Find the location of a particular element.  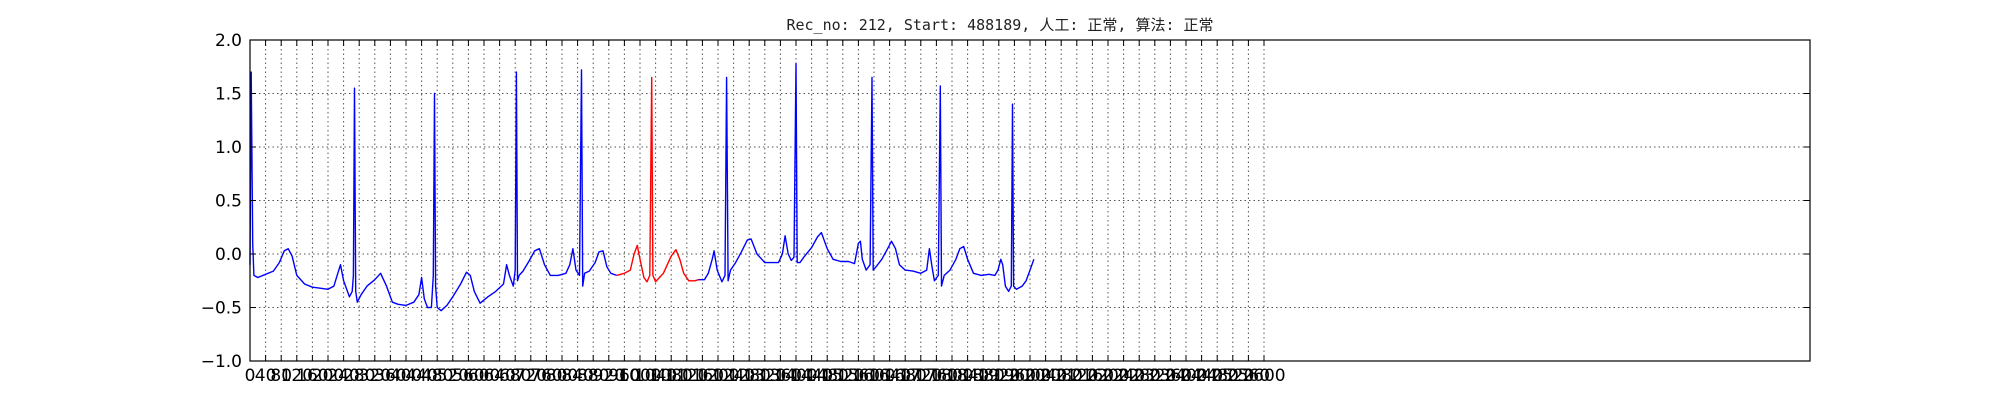

x-tick-label: 160 is located at coordinates (312, 376).